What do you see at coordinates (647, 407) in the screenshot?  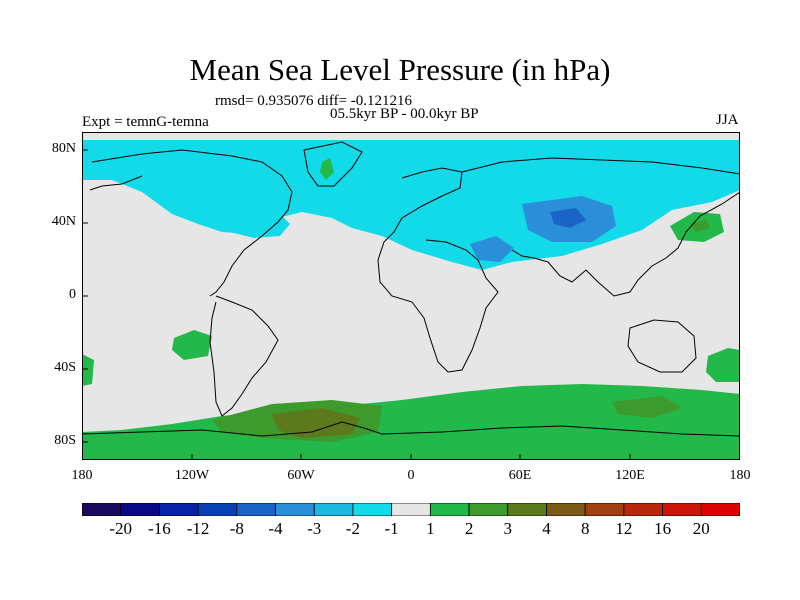 I see `indian-ocean-olive-patch` at bounding box center [647, 407].